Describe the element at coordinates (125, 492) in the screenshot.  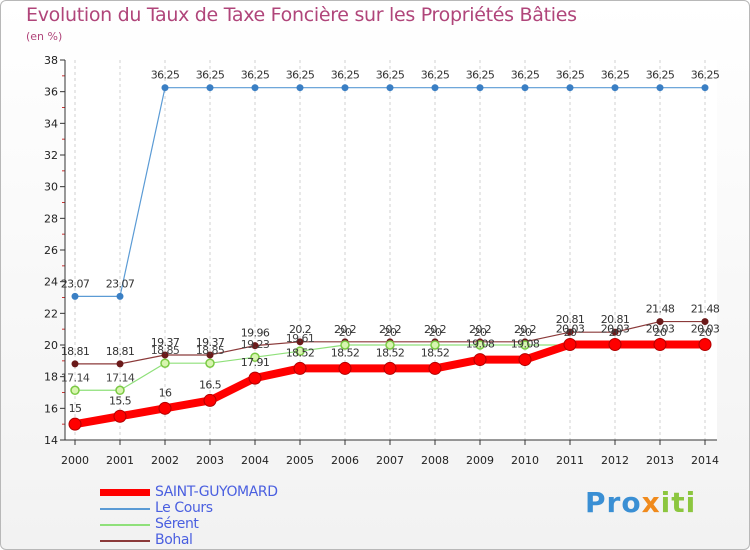
I see `legend-swatch-saint-guyomard` at that location.